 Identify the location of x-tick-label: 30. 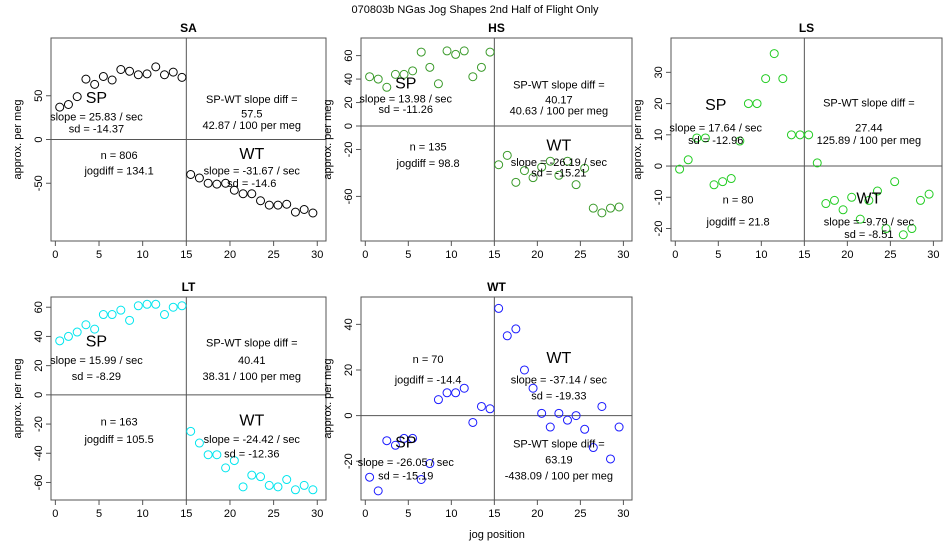
(623, 255).